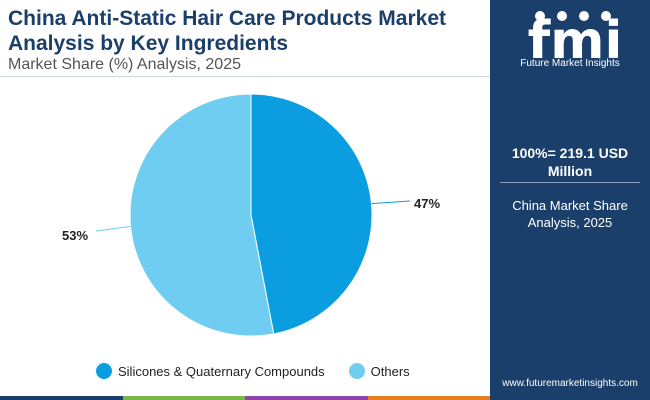 The width and height of the screenshot is (650, 400). What do you see at coordinates (245, 76) in the screenshot?
I see `title-divider` at bounding box center [245, 76].